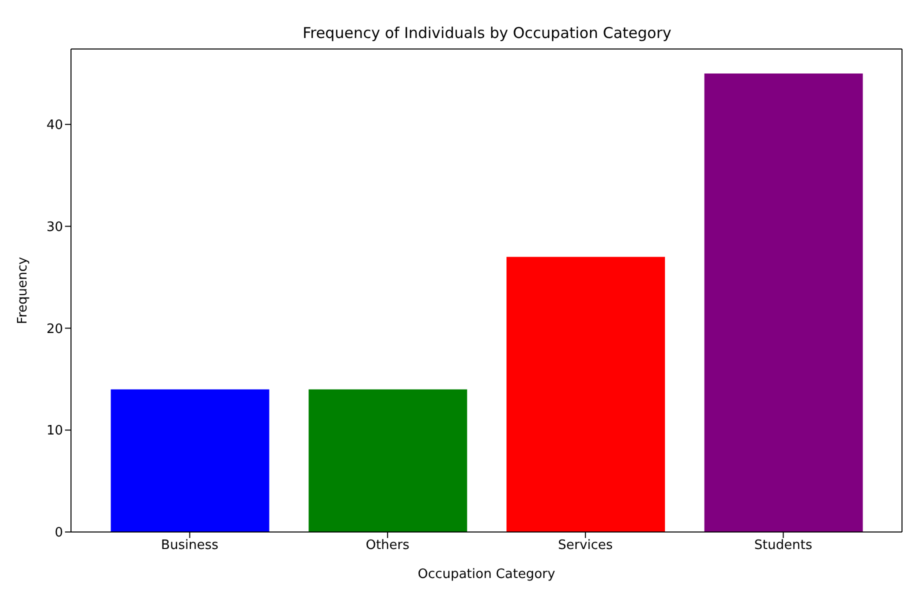  Describe the element at coordinates (23, 290) in the screenshot. I see `y-axis-title: Frequency` at that location.